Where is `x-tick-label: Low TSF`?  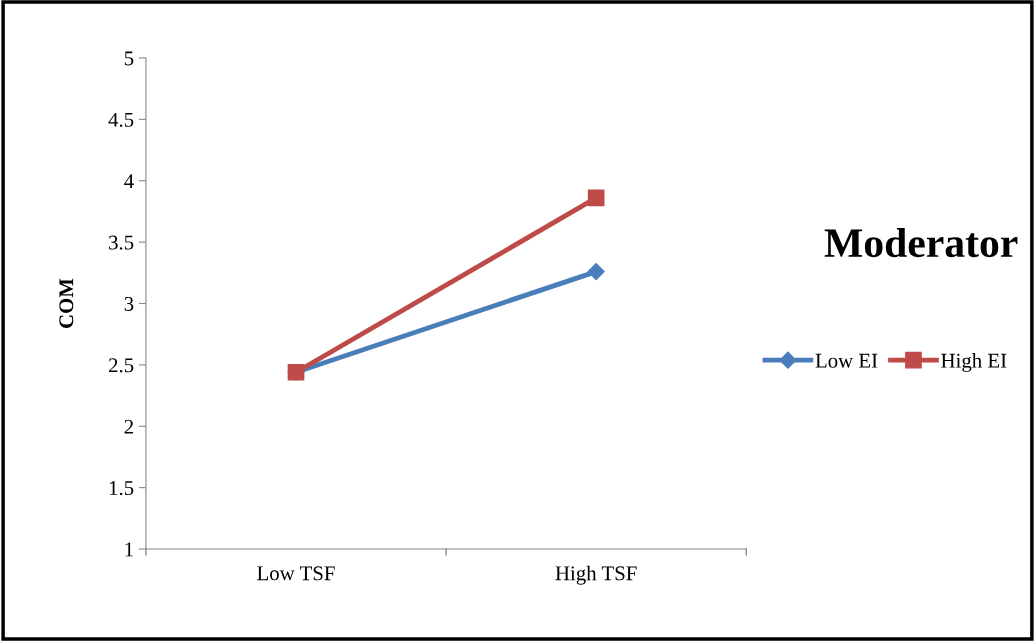
x-tick-label: Low TSF is located at coordinates (296, 573).